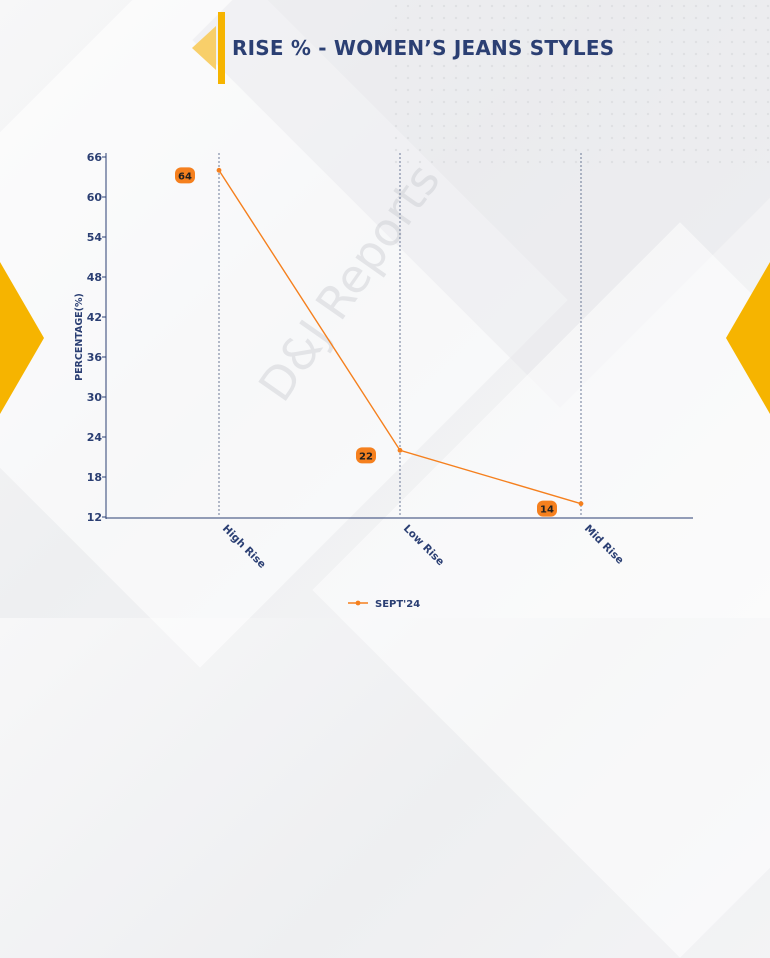  Describe the element at coordinates (208, 48) in the screenshot. I see `title-accent-icon` at that location.